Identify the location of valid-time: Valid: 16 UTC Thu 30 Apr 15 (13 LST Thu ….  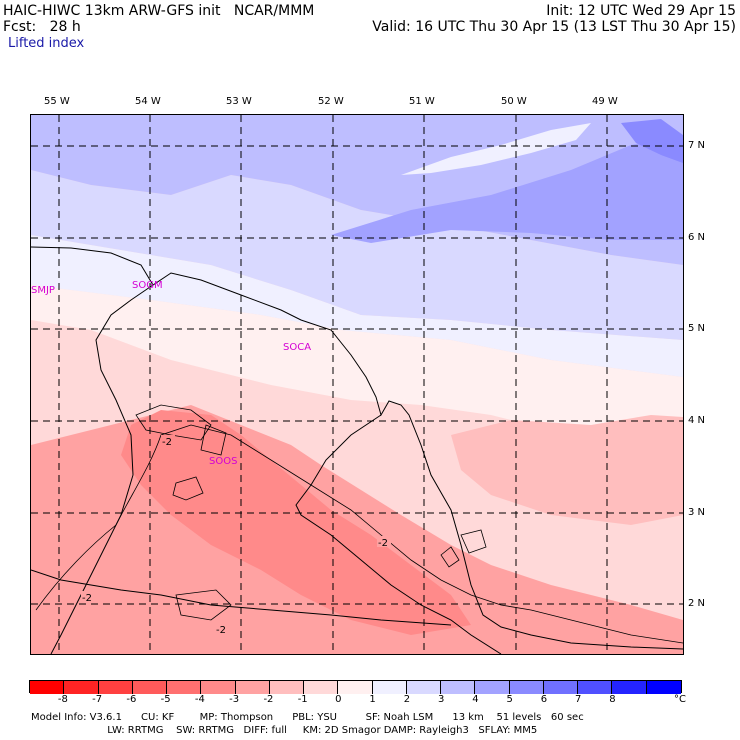
(554, 27).